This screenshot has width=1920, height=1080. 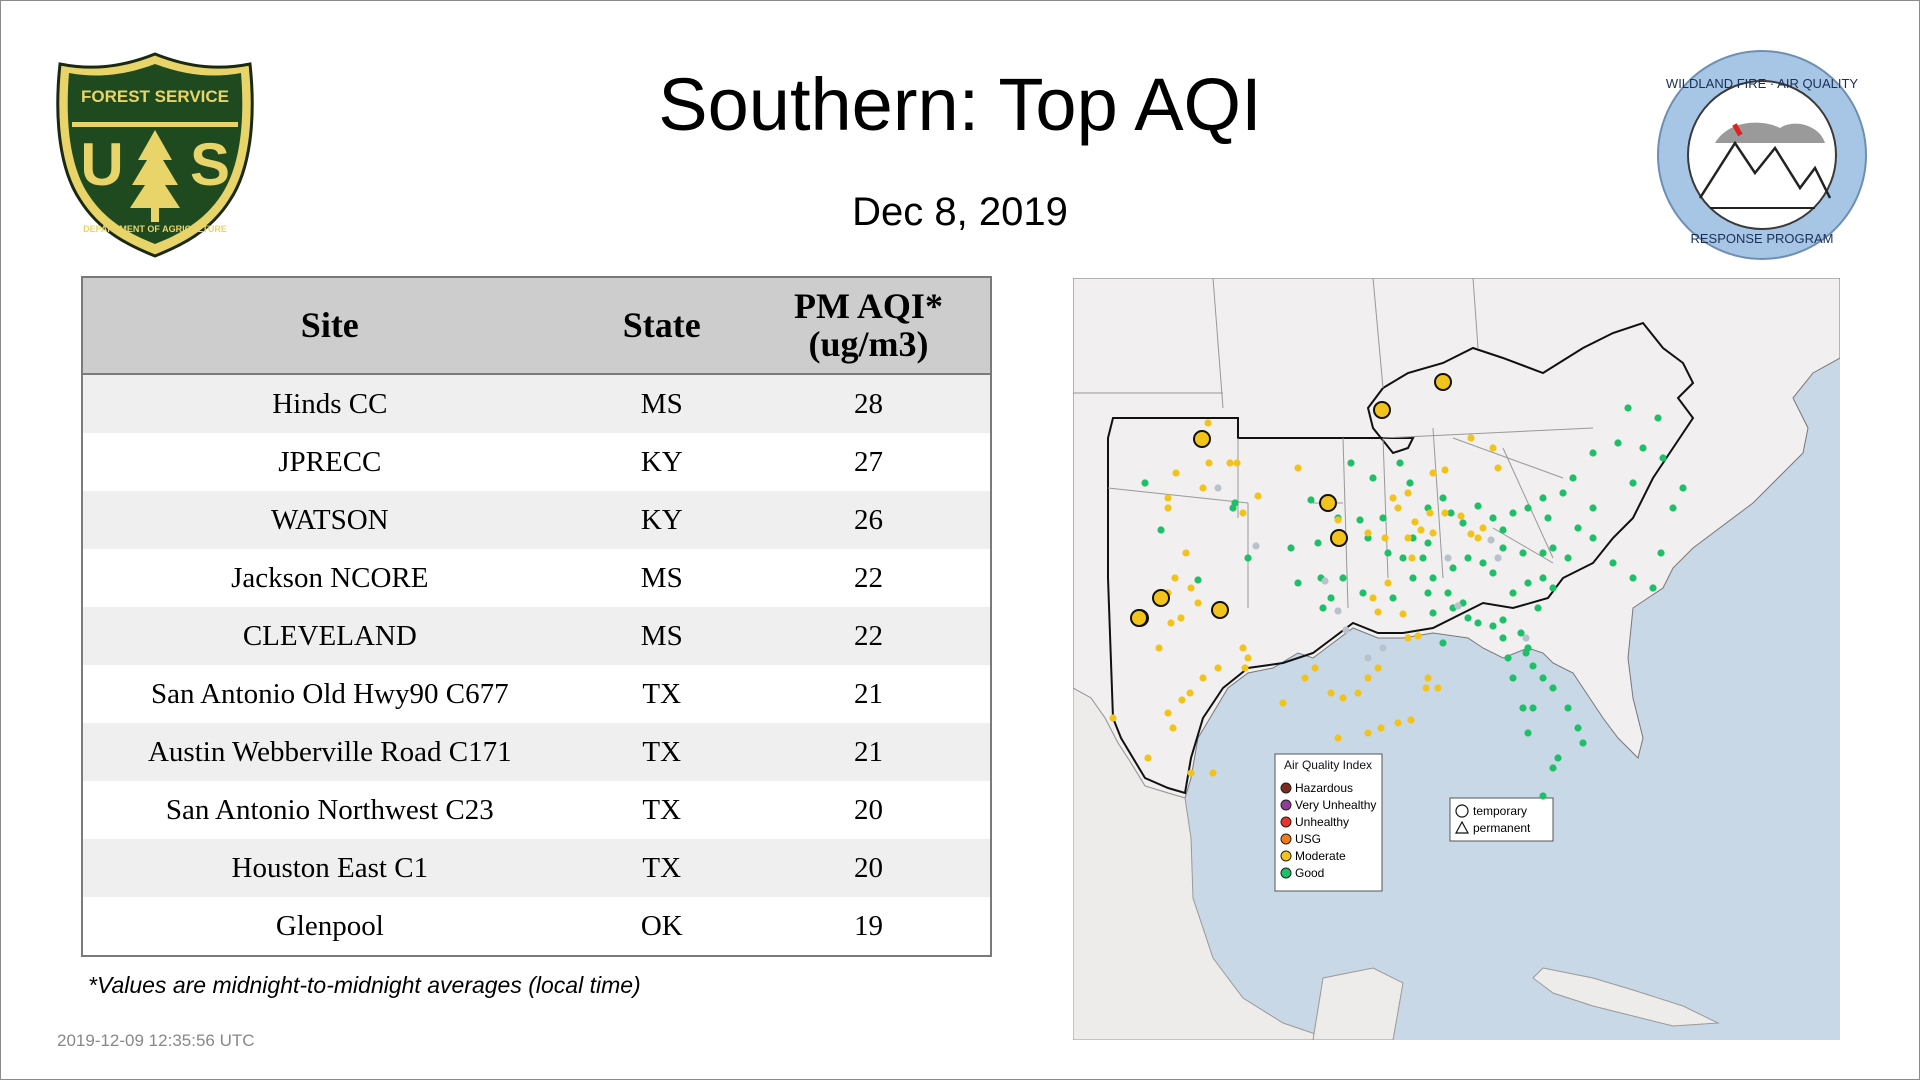 I want to click on site-cell: CLEVELAND, so click(x=329, y=636).